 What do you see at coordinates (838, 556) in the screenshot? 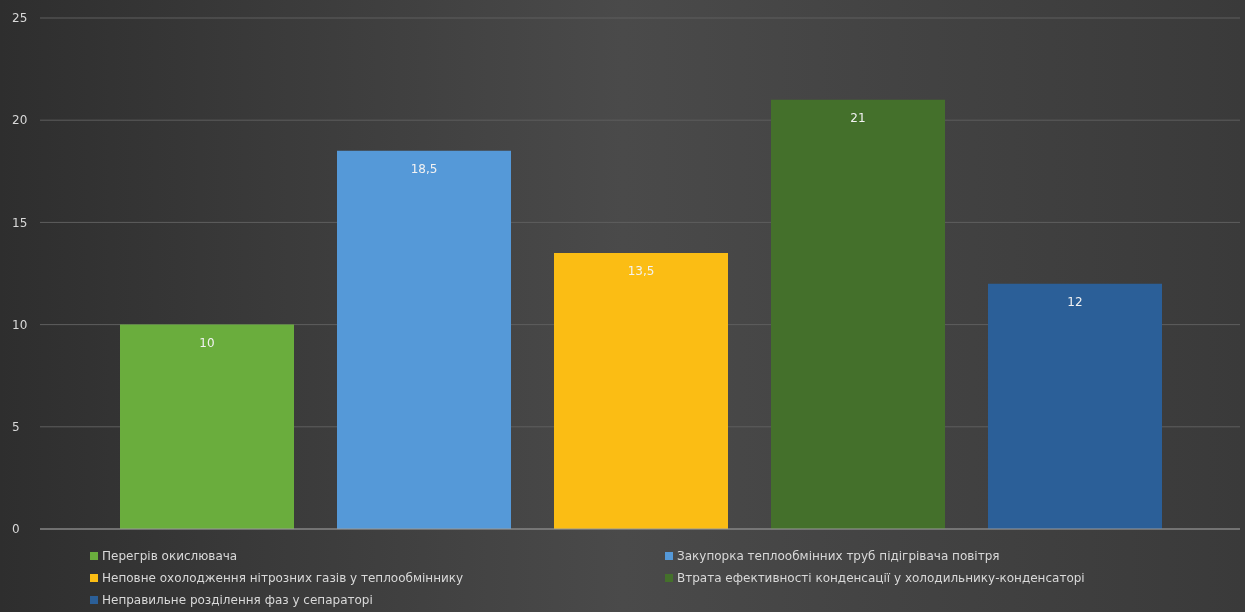
I see `legend-label: Закупорка теплообмінних труб підігрівача повітря` at bounding box center [838, 556].